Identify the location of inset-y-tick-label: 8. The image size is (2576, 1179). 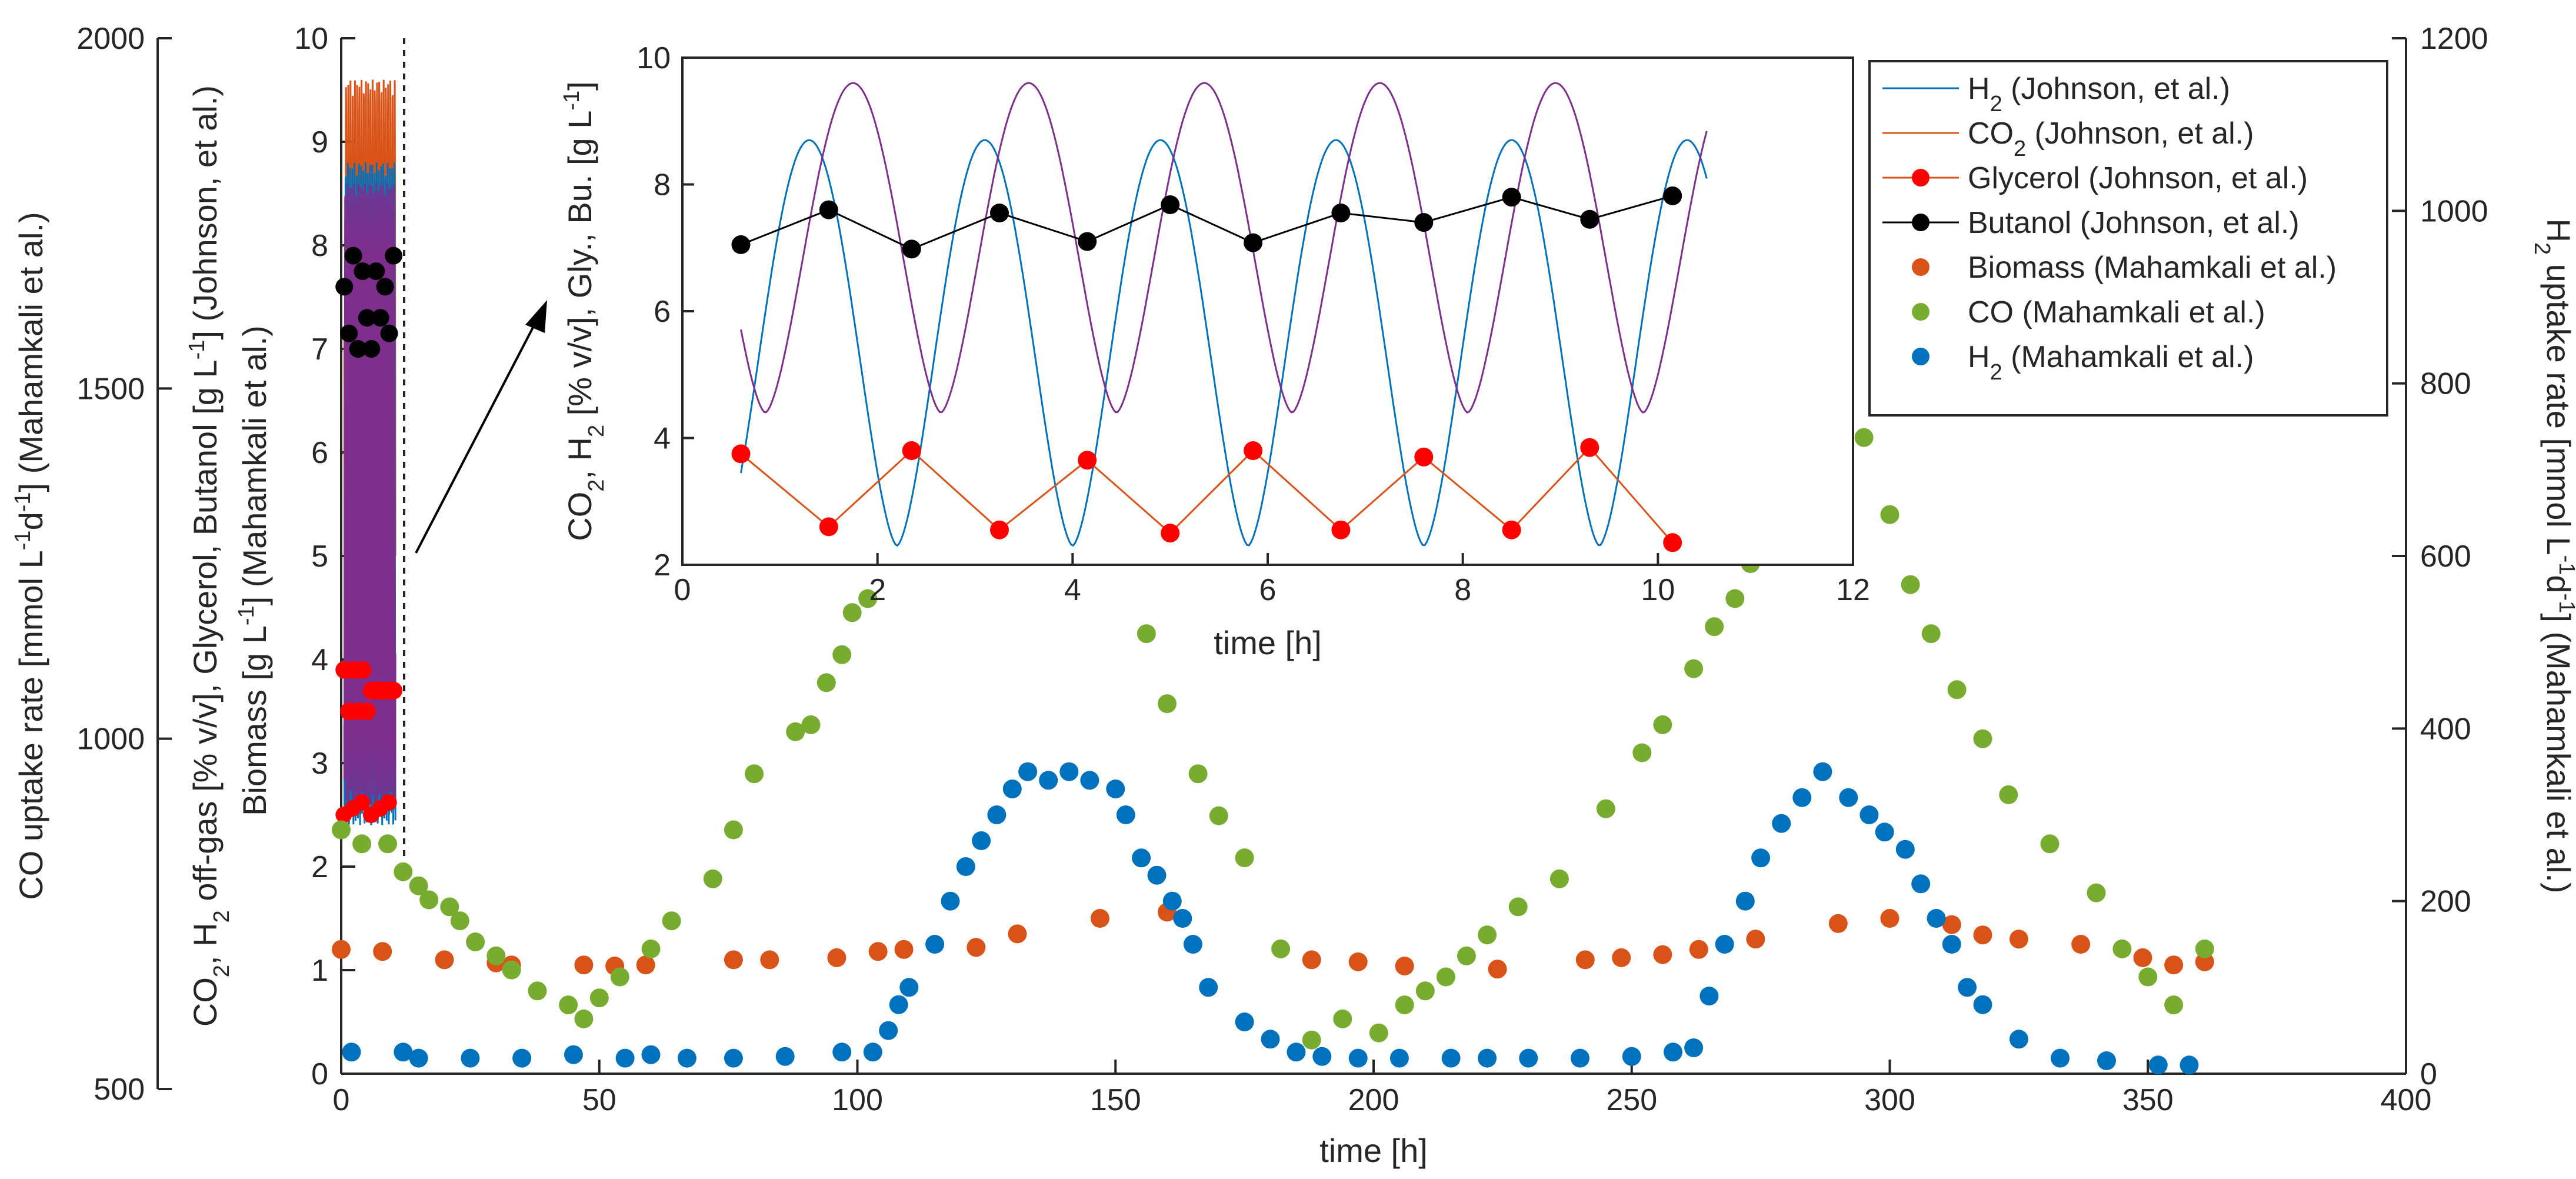
(663, 185).